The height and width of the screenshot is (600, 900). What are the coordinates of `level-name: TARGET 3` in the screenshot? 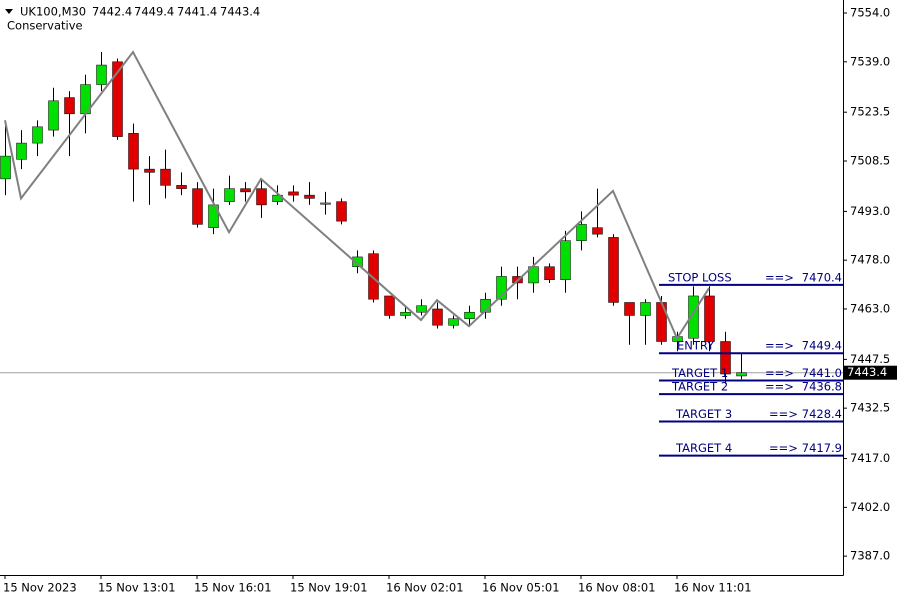 It's located at (703, 414).